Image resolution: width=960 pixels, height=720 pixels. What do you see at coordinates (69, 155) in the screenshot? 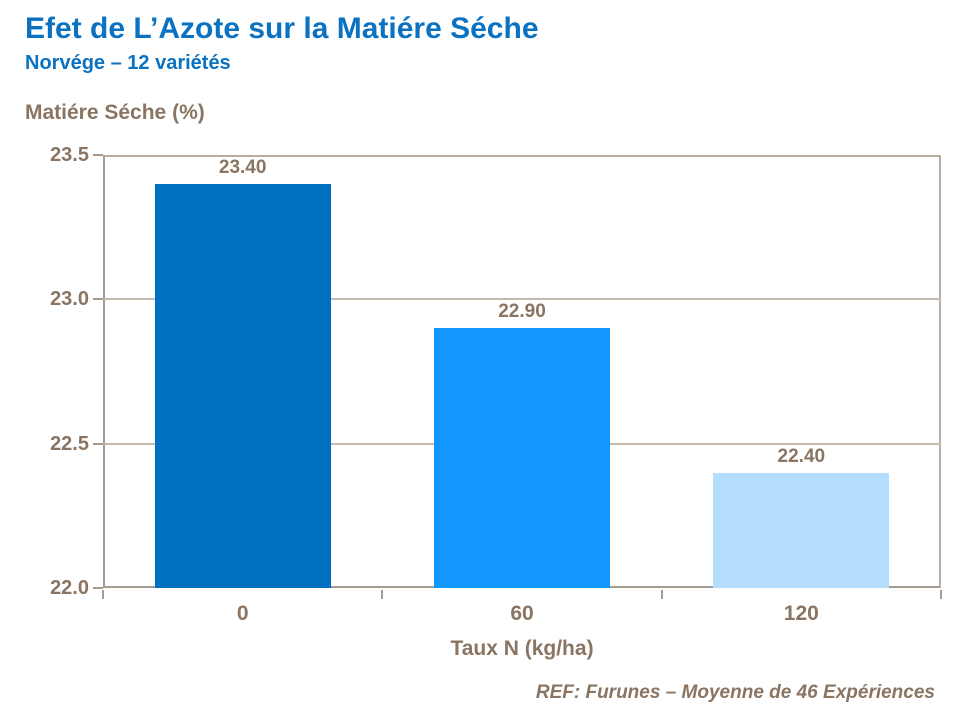
I see `y-tick-label: 23.5` at bounding box center [69, 155].